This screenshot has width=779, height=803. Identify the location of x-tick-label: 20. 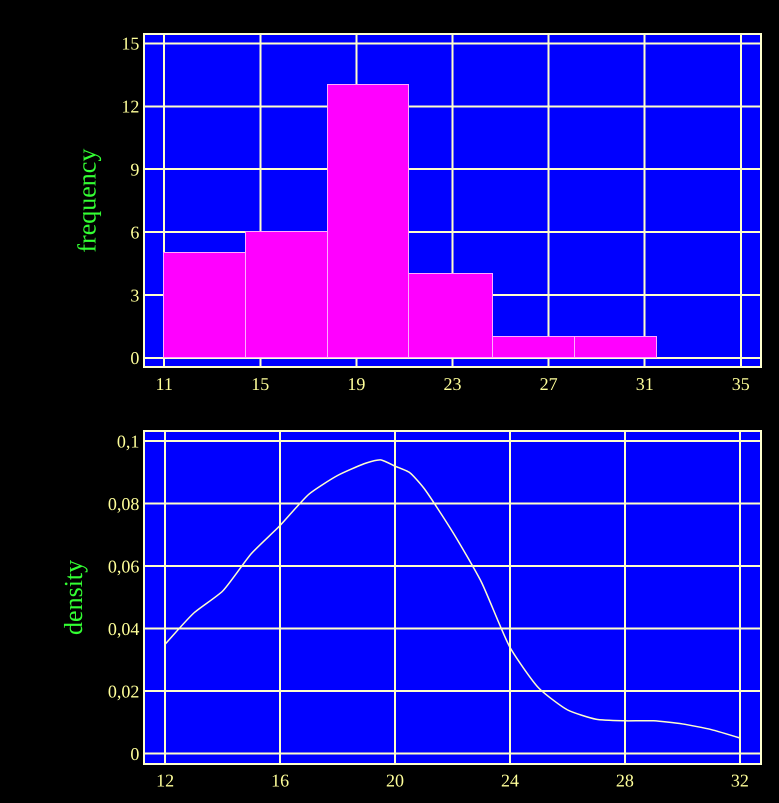
(395, 780).